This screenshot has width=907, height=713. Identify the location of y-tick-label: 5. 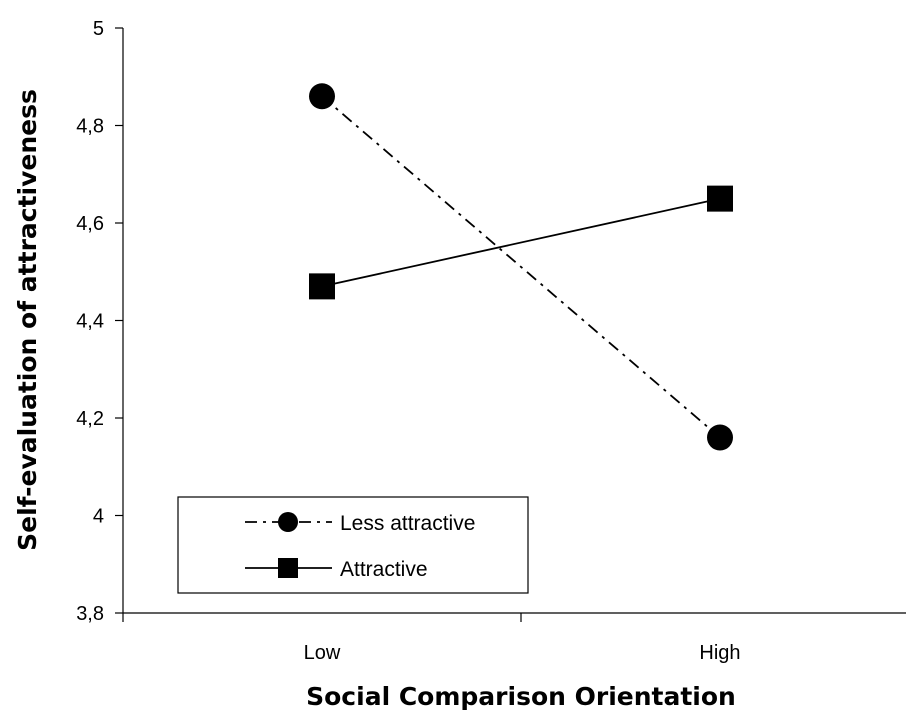
(98, 29).